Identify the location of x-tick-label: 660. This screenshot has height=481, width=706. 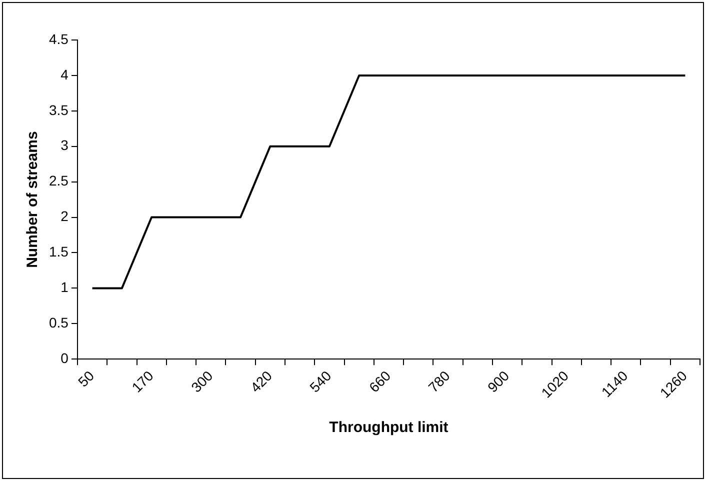
(380, 381).